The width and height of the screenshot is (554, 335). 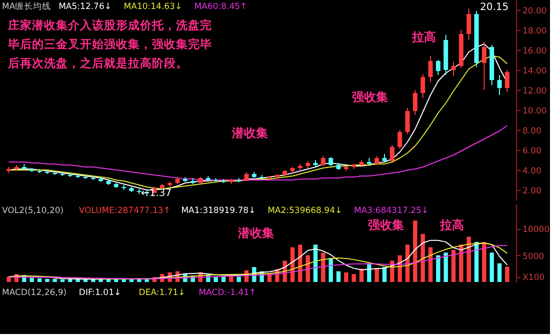 What do you see at coordinates (494, 7) in the screenshot?
I see `annotation: 20.15` at bounding box center [494, 7].